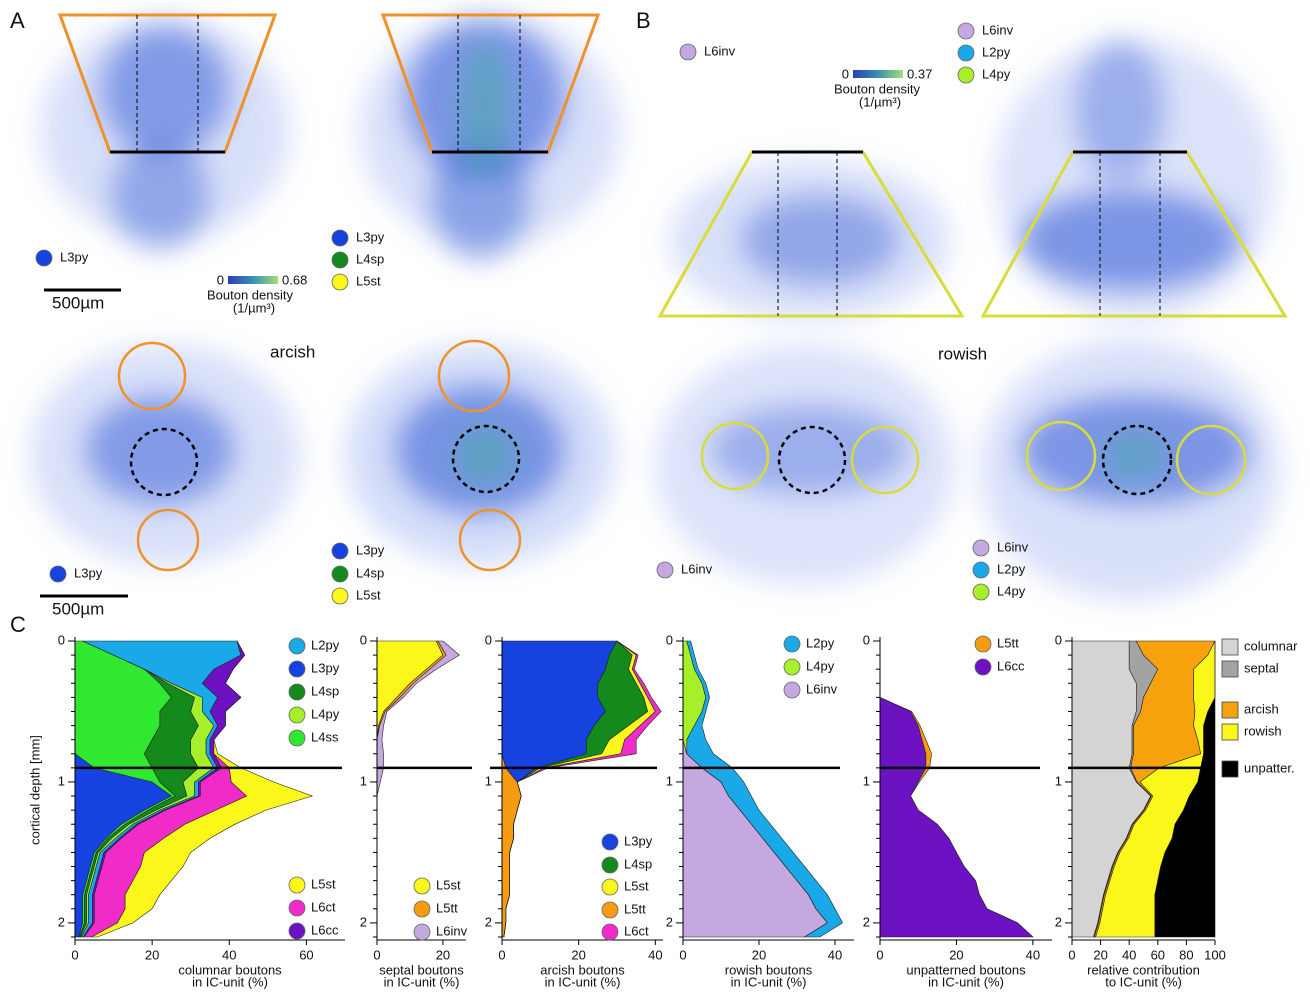 This screenshot has height=997, width=1310. I want to click on x-tick-label: 80, so click(1186, 954).